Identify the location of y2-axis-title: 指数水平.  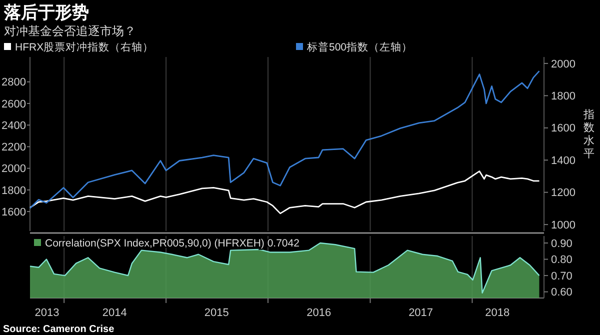
(588, 134).